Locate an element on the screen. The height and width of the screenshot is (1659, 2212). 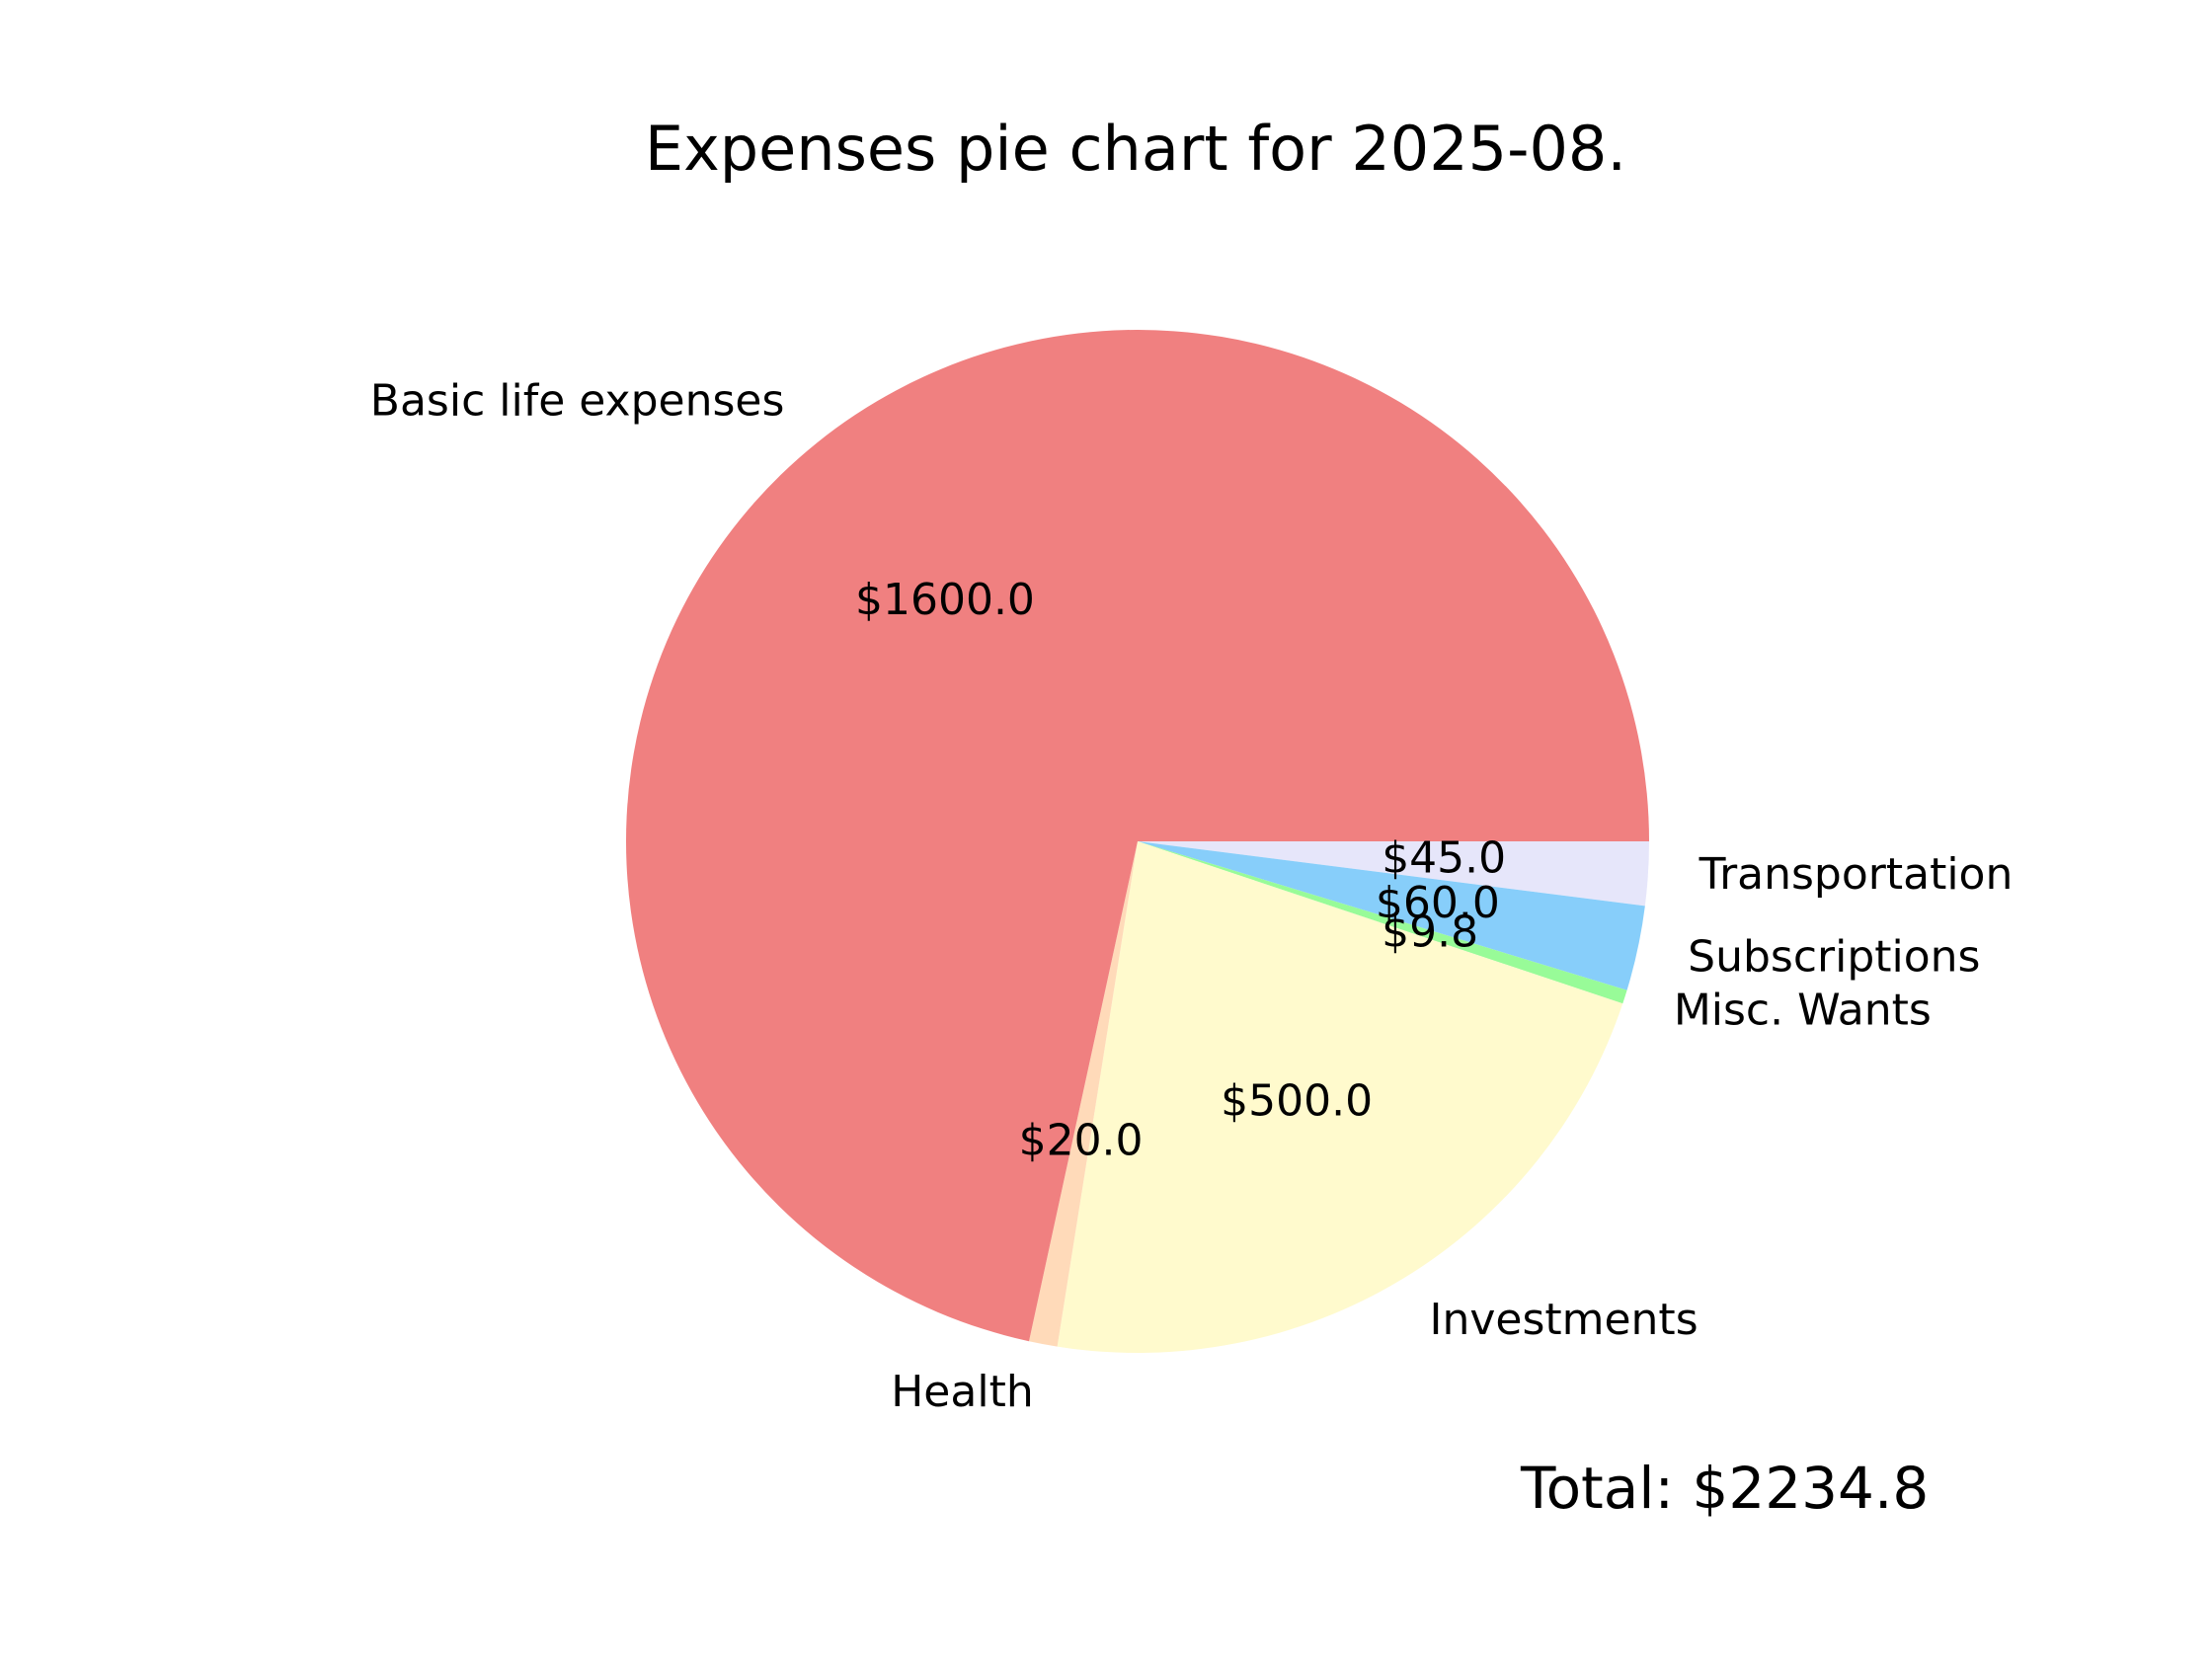
value-labels: $45.0$60.0$9.8 $500.0 $20.0 $1600.0 is located at coordinates (1181, 870).